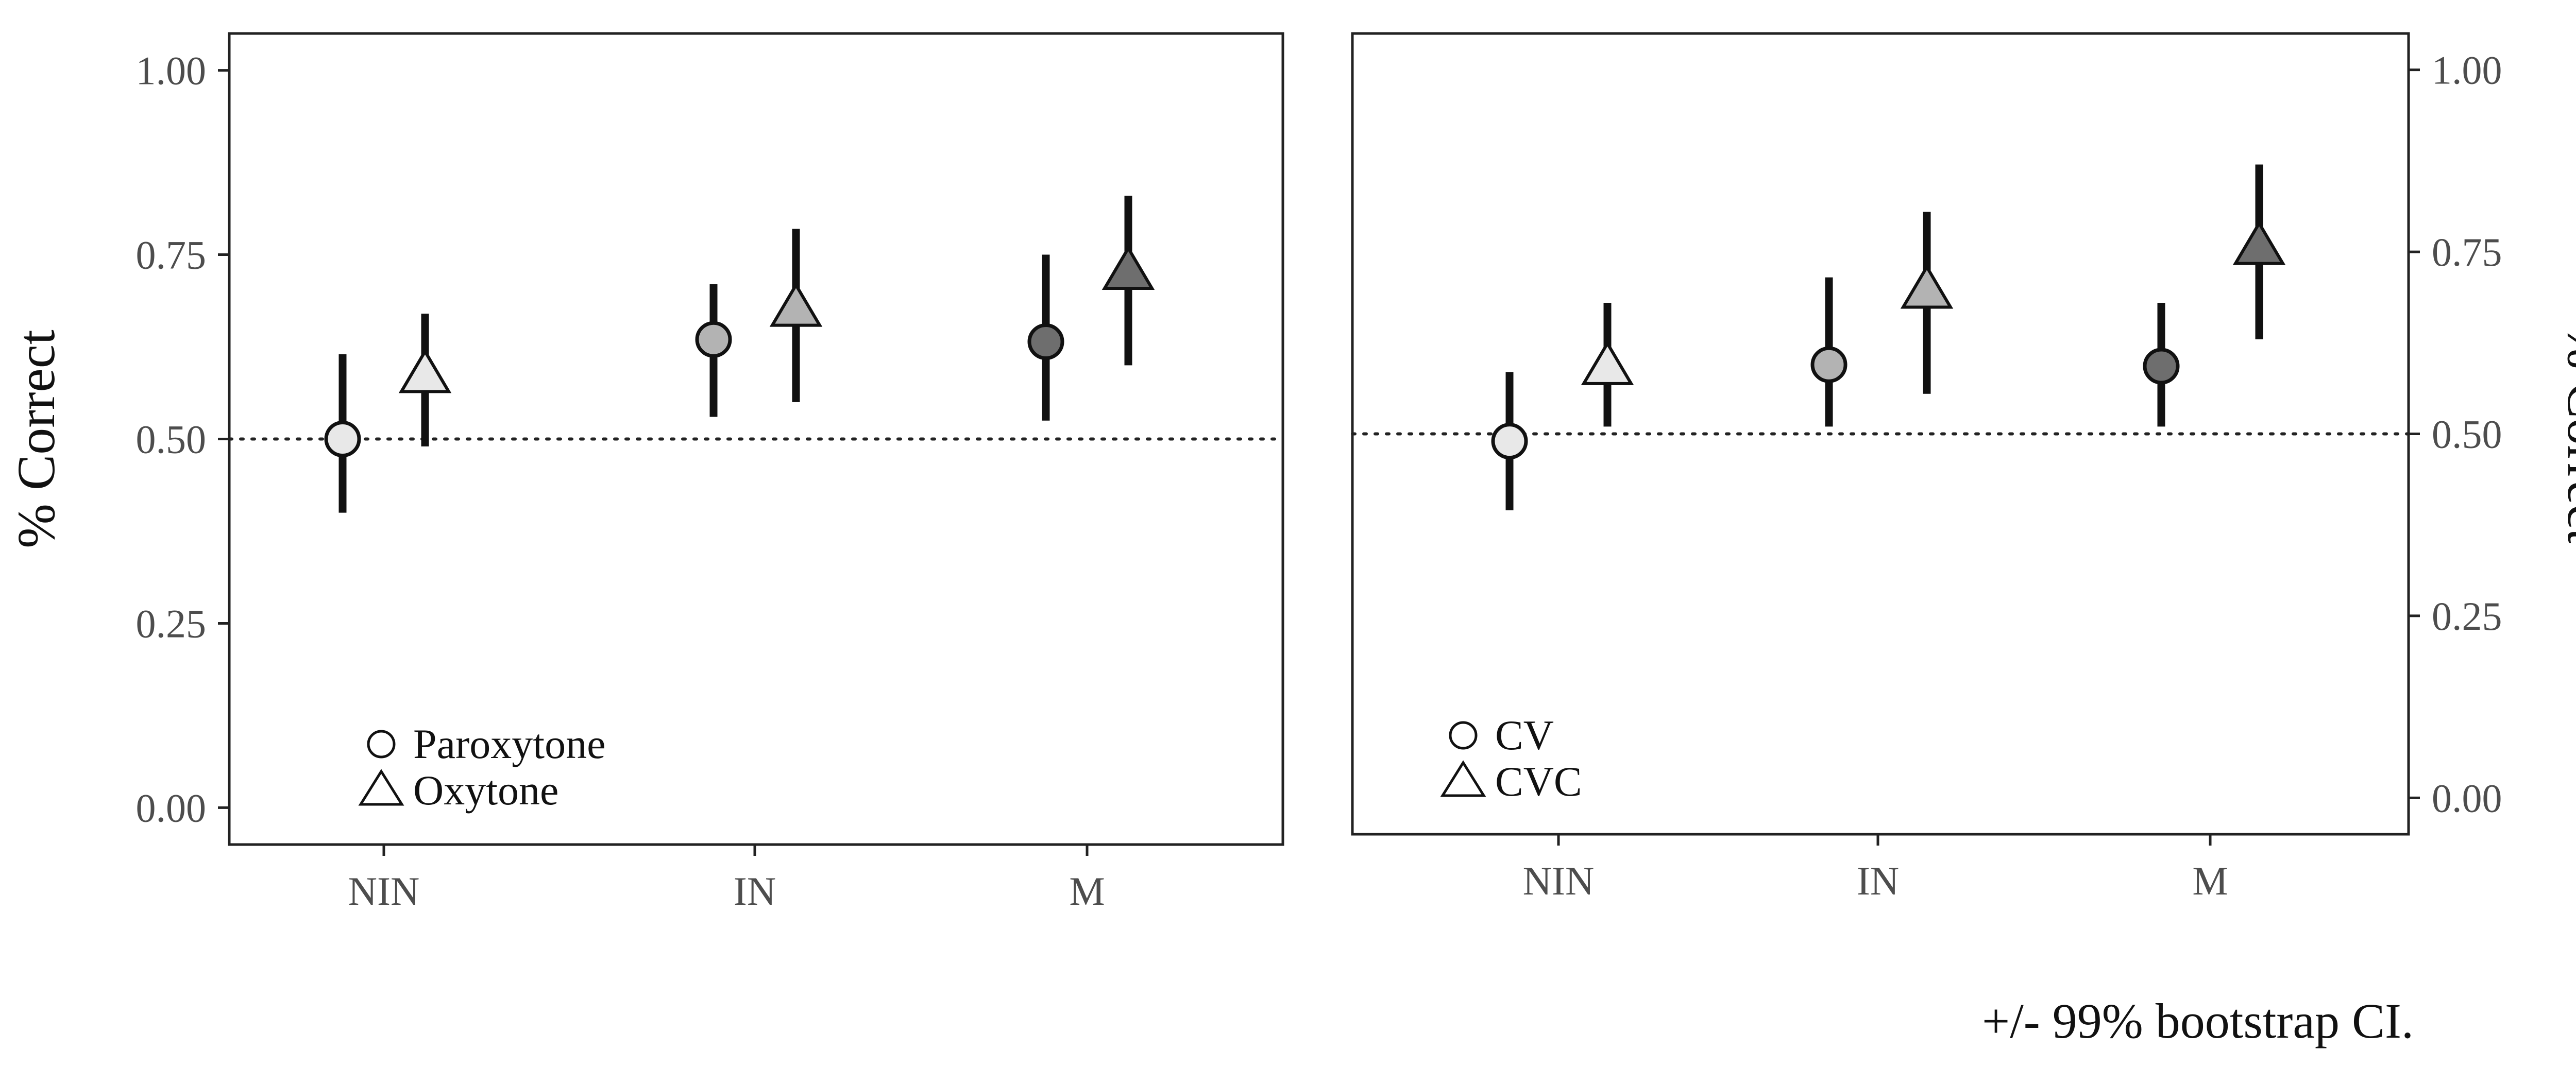 The image size is (2576, 1084). I want to click on panel-left-legend-label: Oxytone, so click(485, 790).